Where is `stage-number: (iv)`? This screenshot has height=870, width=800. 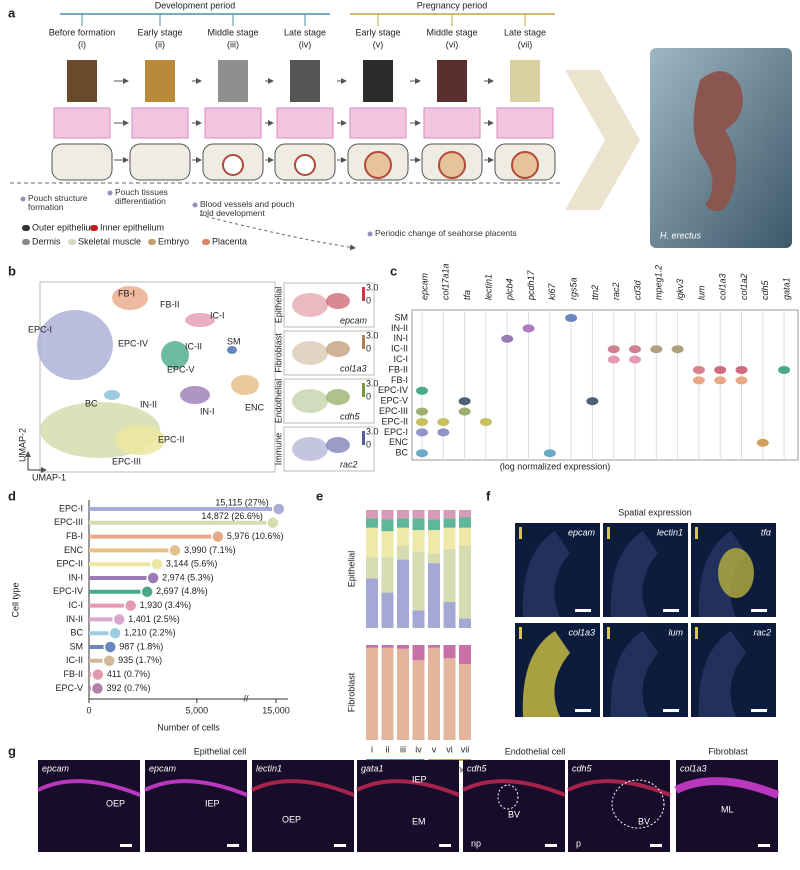 stage-number: (iv) is located at coordinates (305, 44).